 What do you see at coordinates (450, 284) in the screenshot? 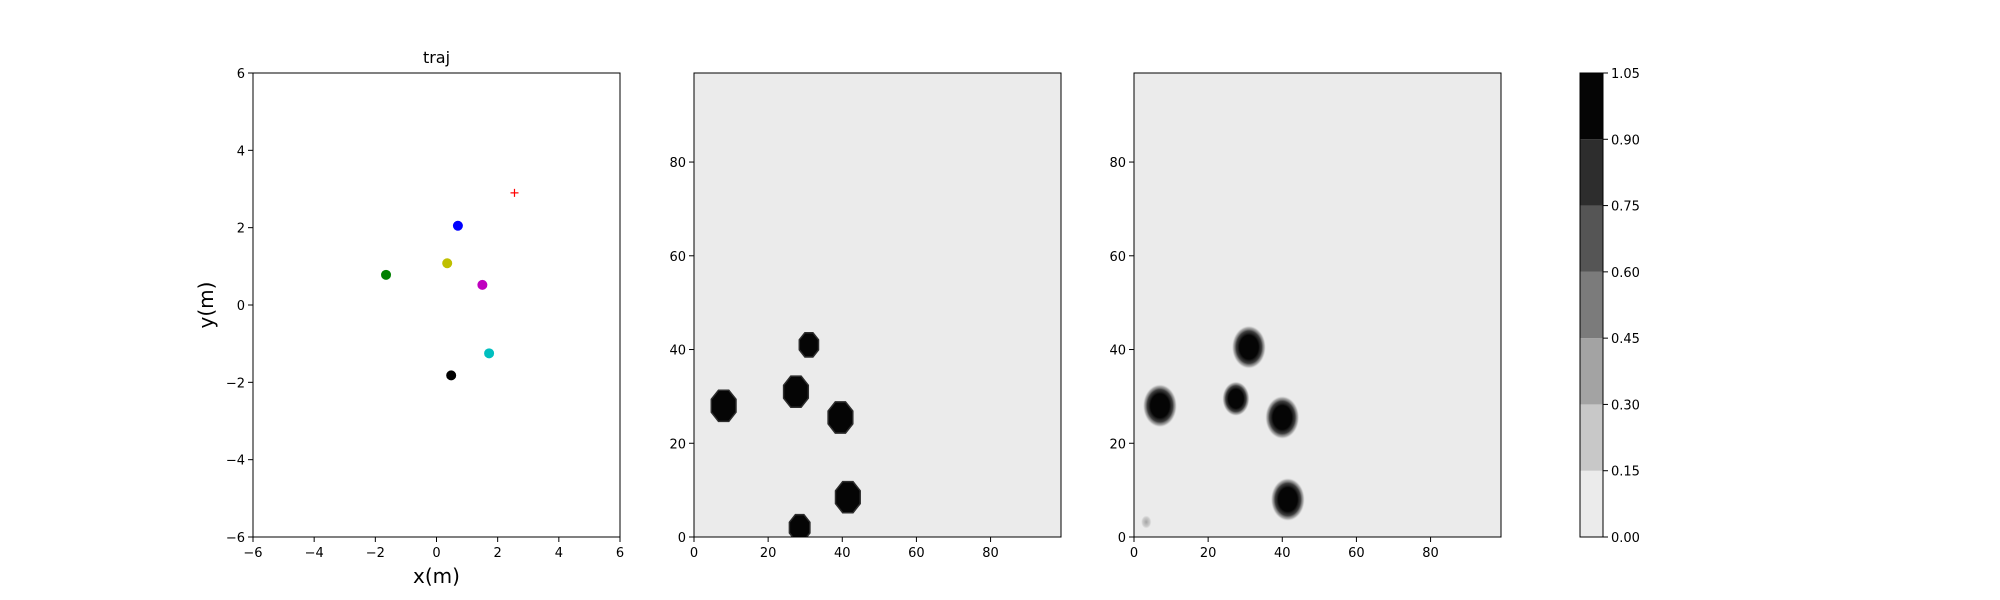
I see `traj-points` at bounding box center [450, 284].